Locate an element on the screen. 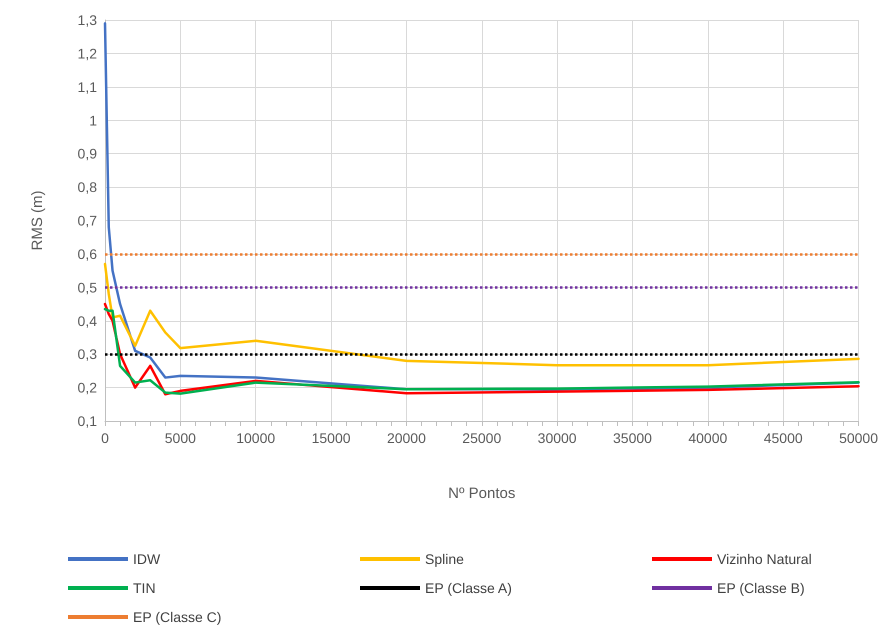  x-tick-label: 5000 is located at coordinates (180, 438).